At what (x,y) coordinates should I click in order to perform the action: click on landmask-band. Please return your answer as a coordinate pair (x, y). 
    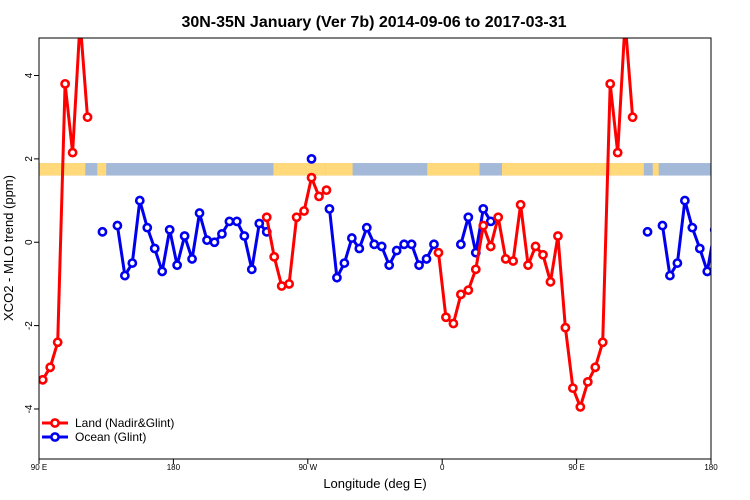
    Looking at the image, I should click on (375, 169).